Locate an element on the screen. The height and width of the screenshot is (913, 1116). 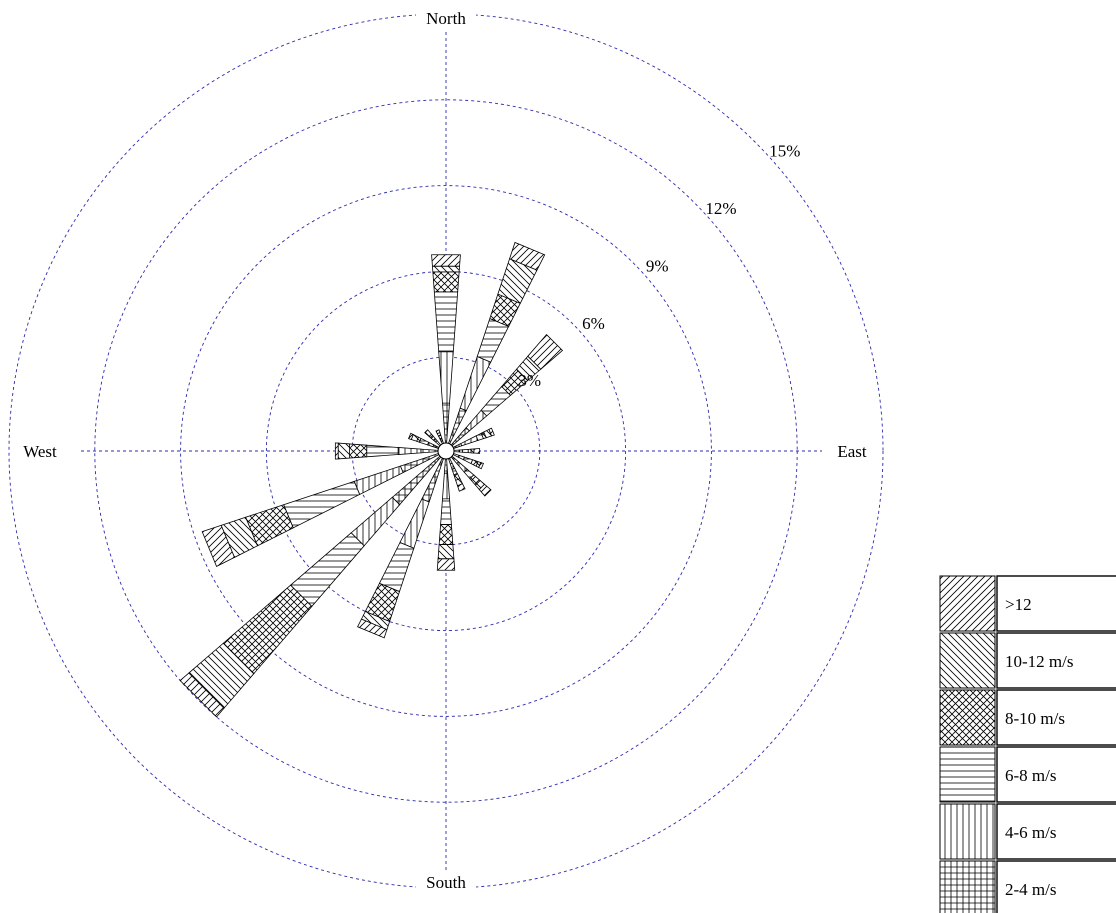
label-west: West is located at coordinates (40, 451).